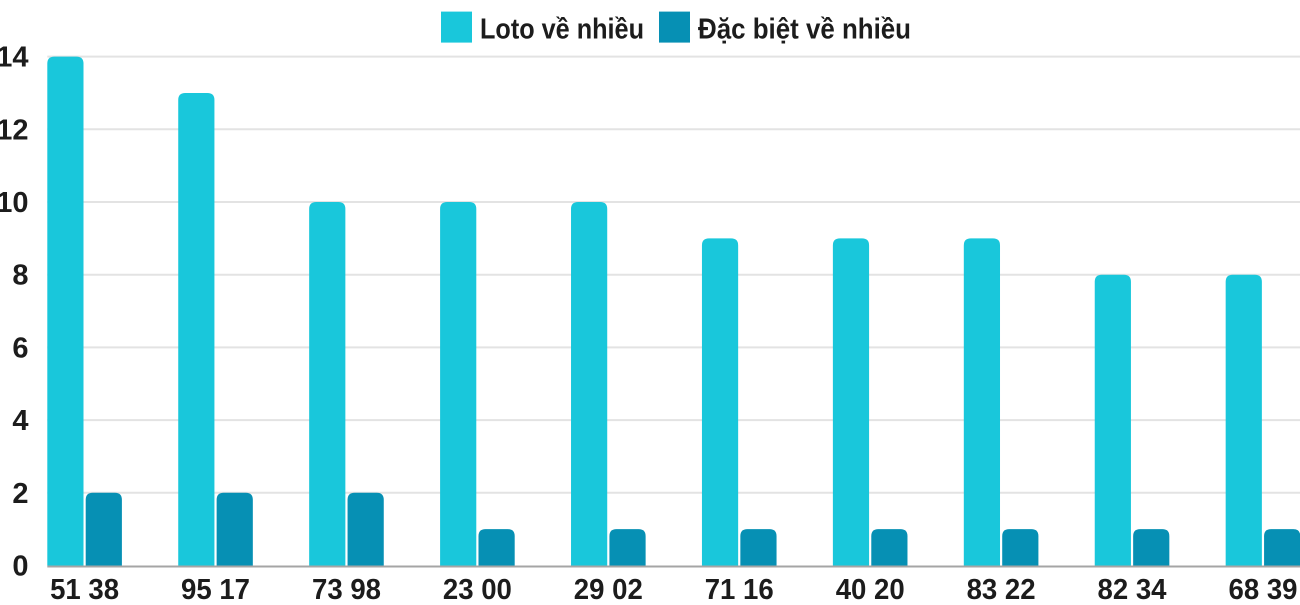 The height and width of the screenshot is (605, 1300). Describe the element at coordinates (215, 587) in the screenshot. I see `svg-text: 95 17` at that location.